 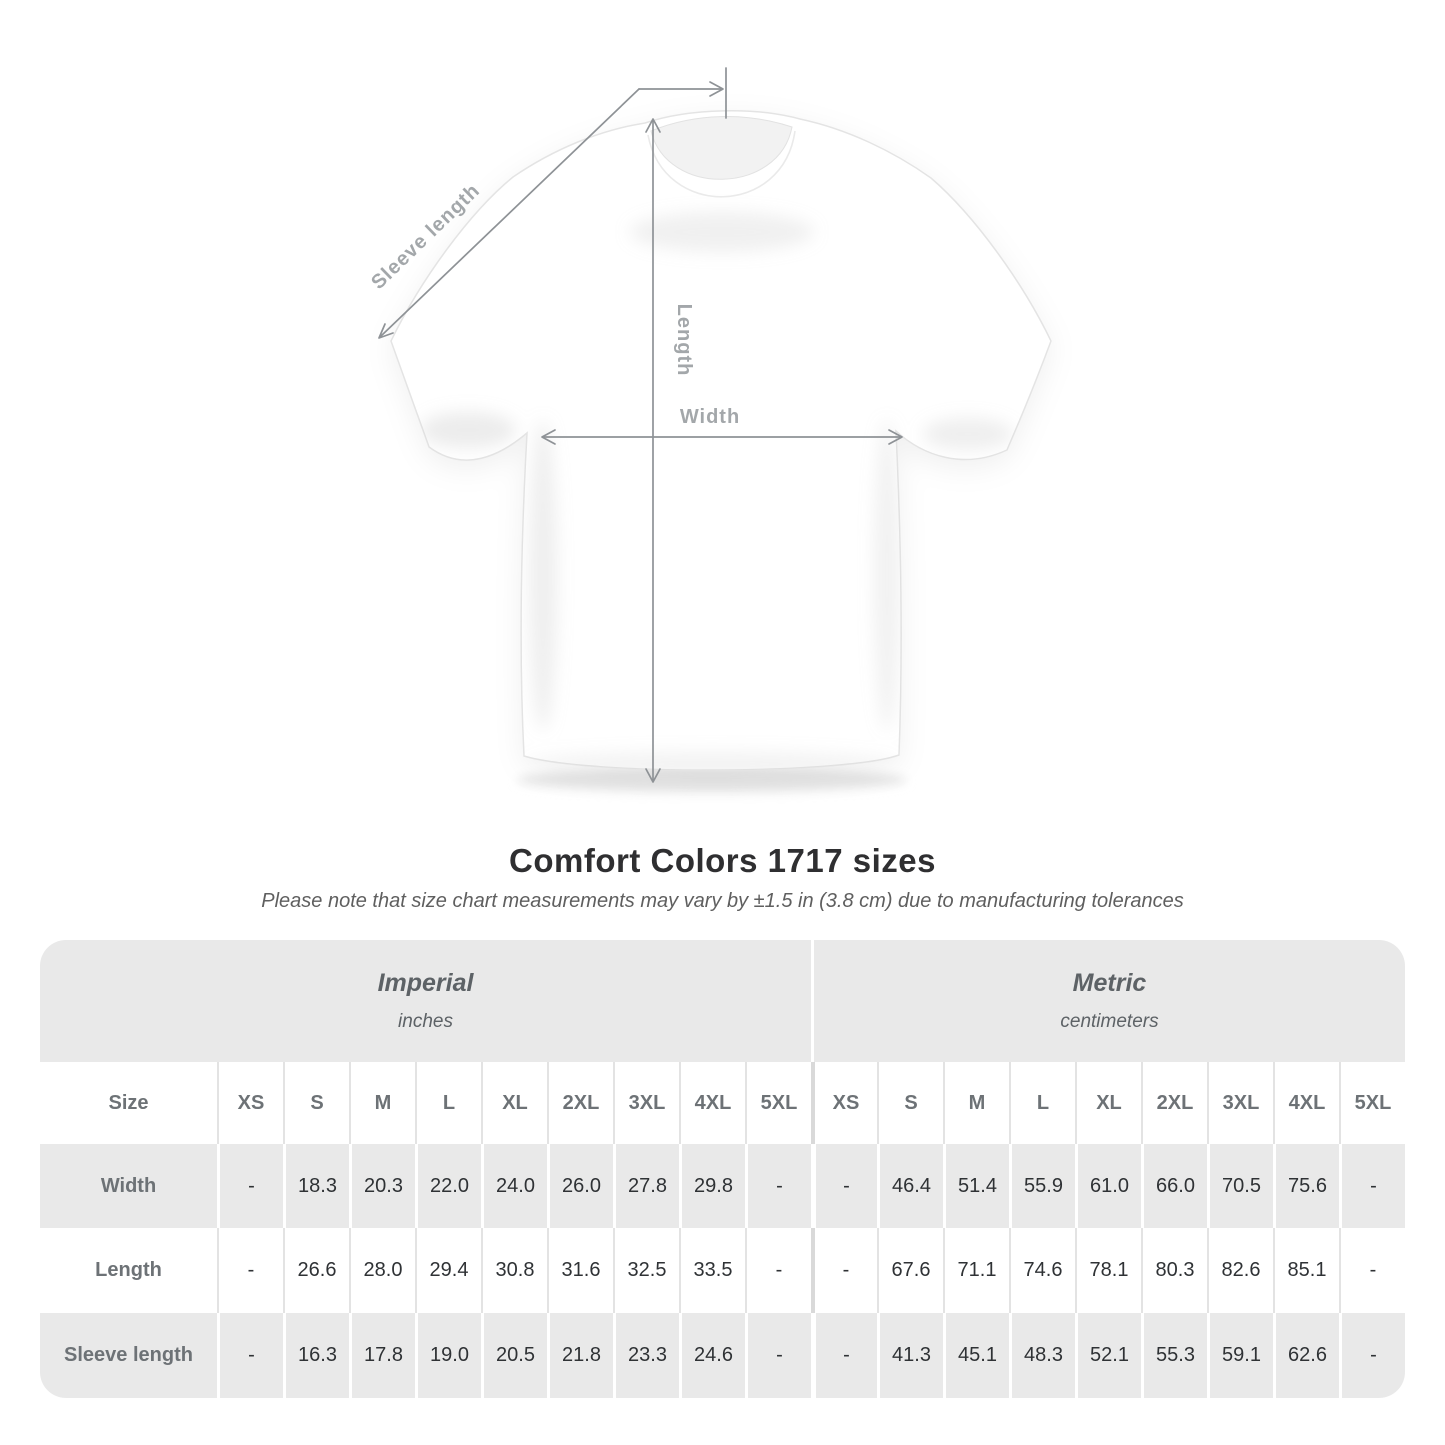 What do you see at coordinates (382, 1186) in the screenshot?
I see `table-cell: 20.3` at bounding box center [382, 1186].